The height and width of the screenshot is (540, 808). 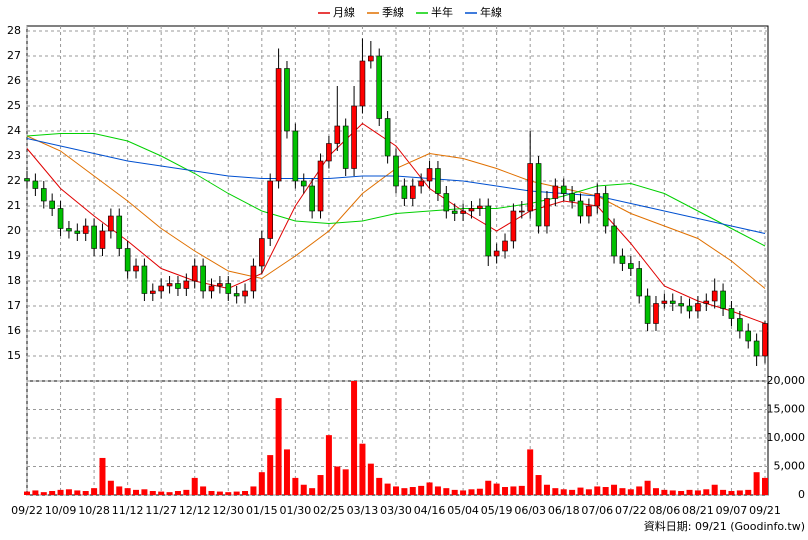 What do you see at coordinates (396, 510) in the screenshot?
I see `x-tick-label: 03/30` at bounding box center [396, 510].